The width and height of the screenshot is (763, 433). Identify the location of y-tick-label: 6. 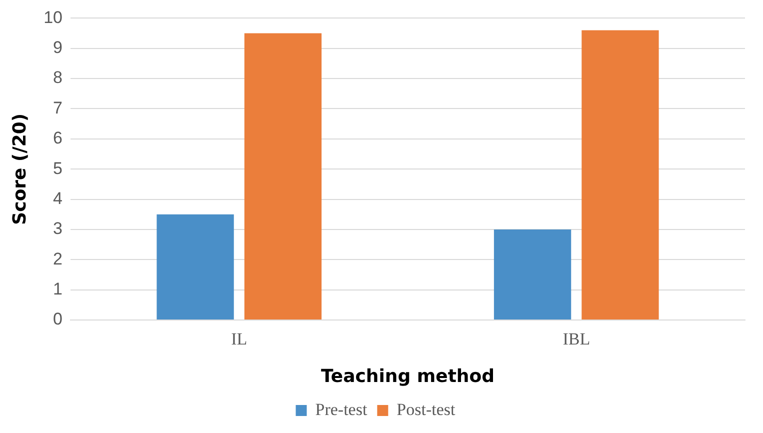
(58, 138).